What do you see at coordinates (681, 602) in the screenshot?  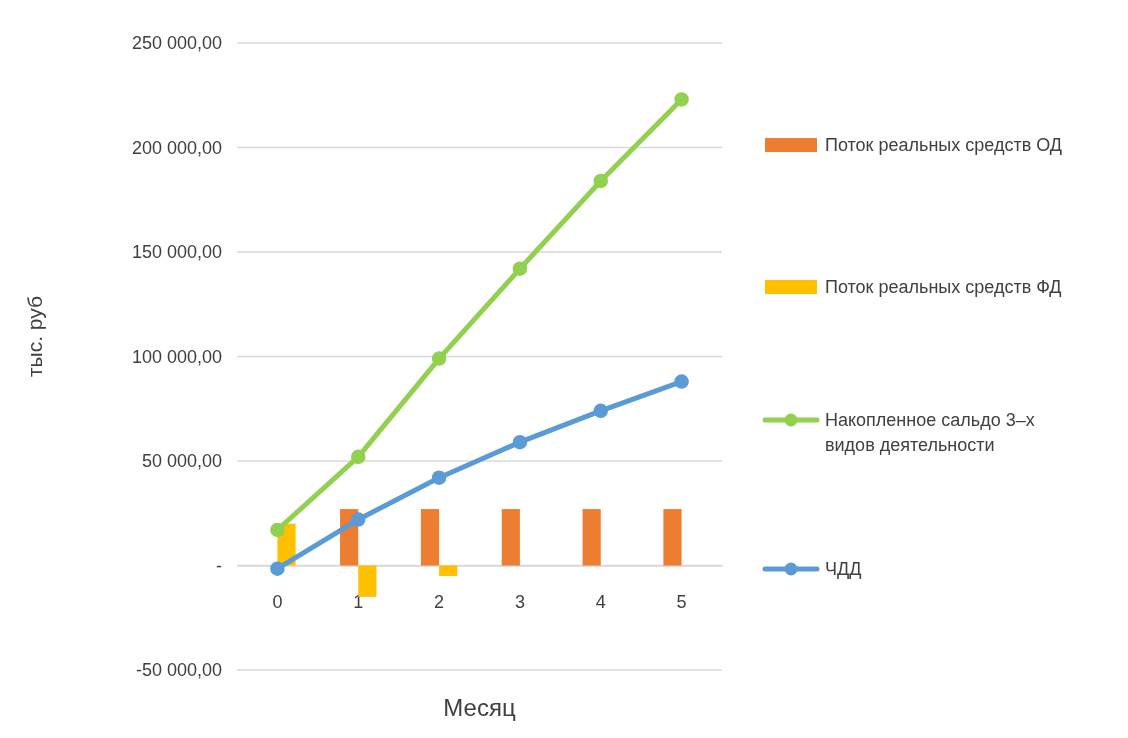 I see `x-tick-label: 5` at bounding box center [681, 602].